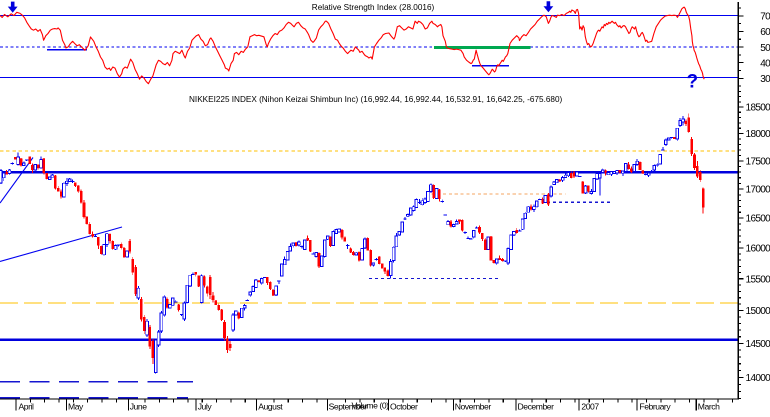 The height and width of the screenshot is (417, 770). I want to click on svg-text: February, so click(655, 406).